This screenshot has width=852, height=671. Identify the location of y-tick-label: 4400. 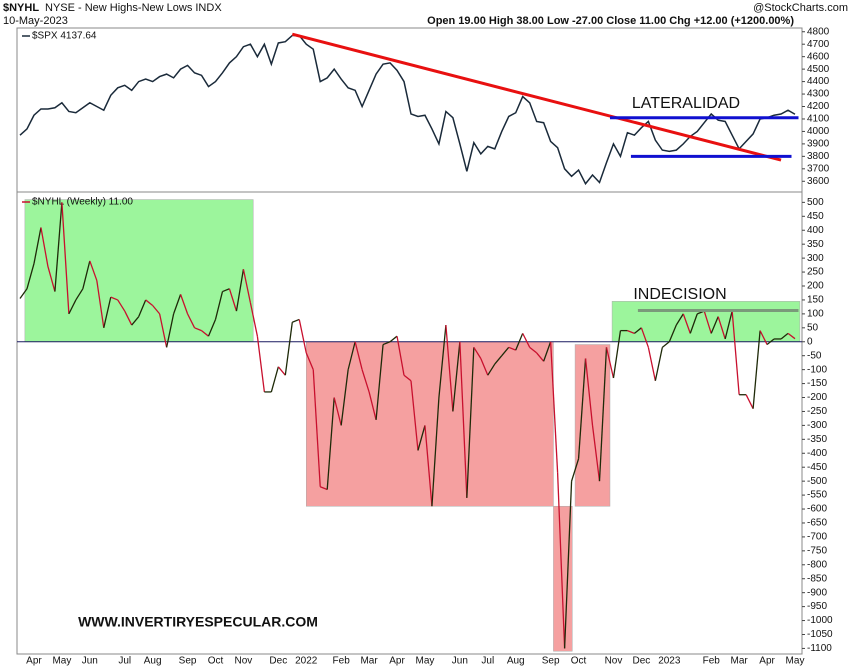
(818, 81).